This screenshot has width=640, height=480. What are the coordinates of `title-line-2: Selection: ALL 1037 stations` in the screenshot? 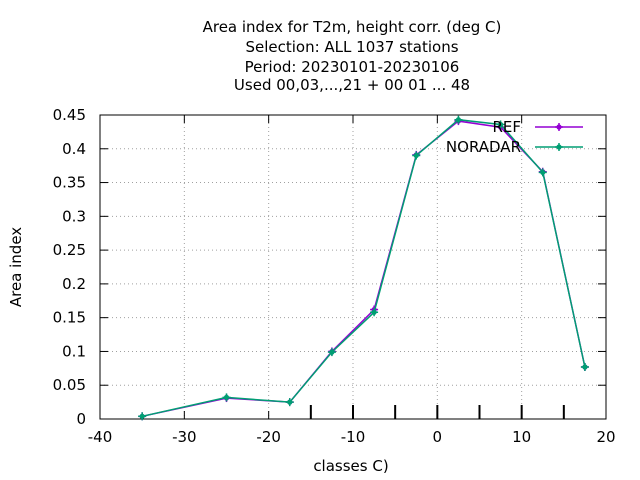 It's located at (351, 47).